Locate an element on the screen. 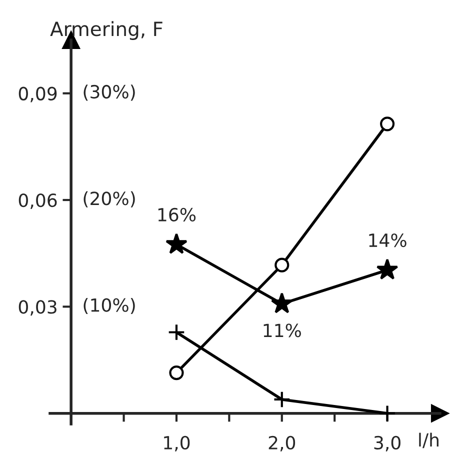 This screenshot has height=459, width=469. y-tick-label: 0,03 is located at coordinates (37, 308).